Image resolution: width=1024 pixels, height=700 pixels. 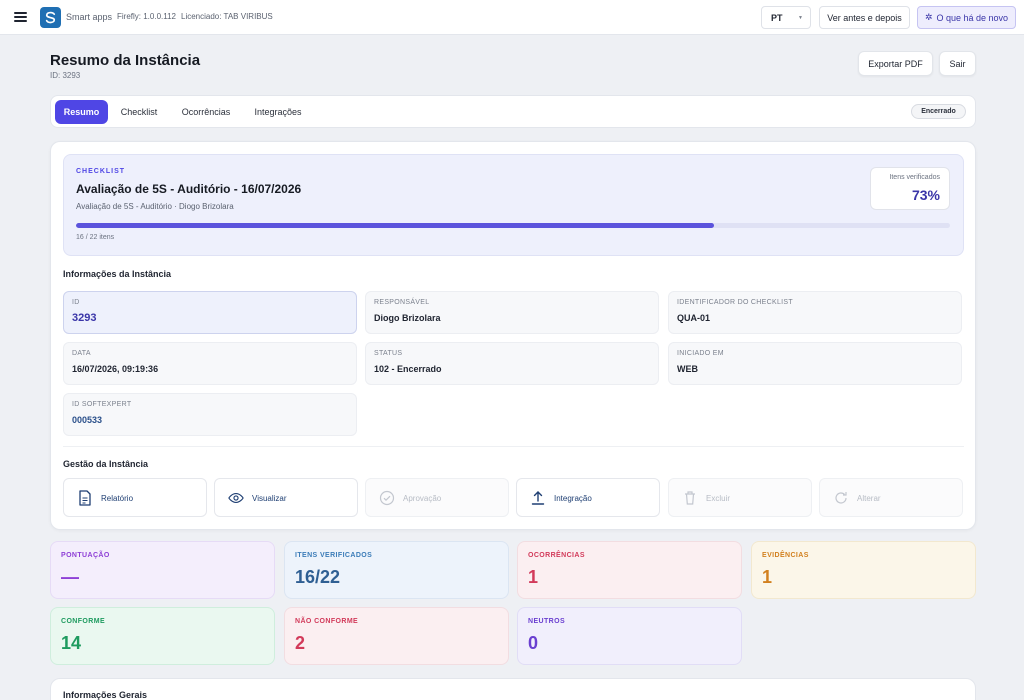 I want to click on stat-pontuacao: PONTUAÇÃO —, so click(x=162, y=570).